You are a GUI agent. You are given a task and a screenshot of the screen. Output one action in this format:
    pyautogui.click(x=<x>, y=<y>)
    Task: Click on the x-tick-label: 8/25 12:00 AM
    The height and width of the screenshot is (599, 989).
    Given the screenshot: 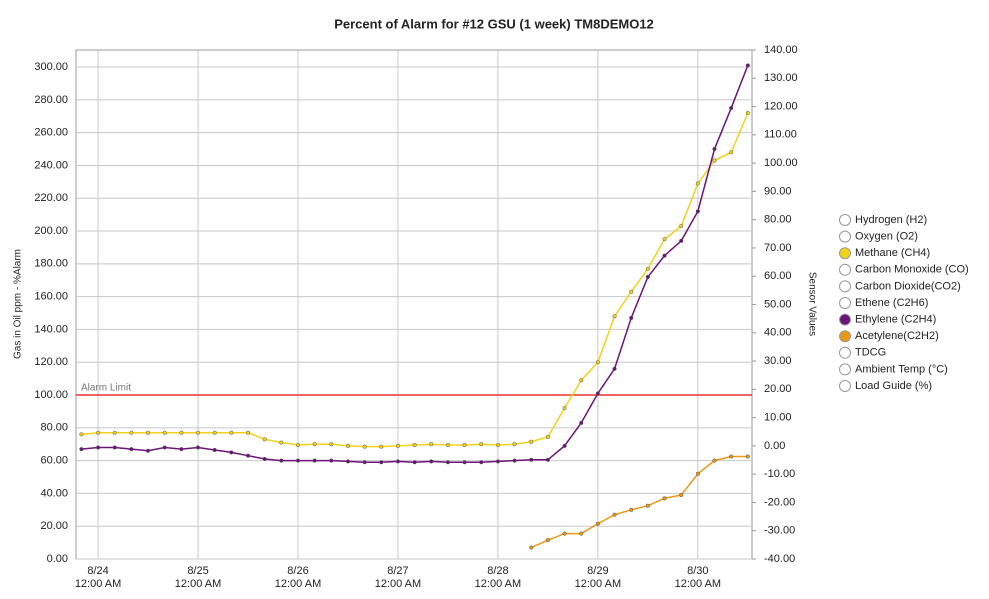 What is the action you would take?
    pyautogui.click(x=198, y=577)
    